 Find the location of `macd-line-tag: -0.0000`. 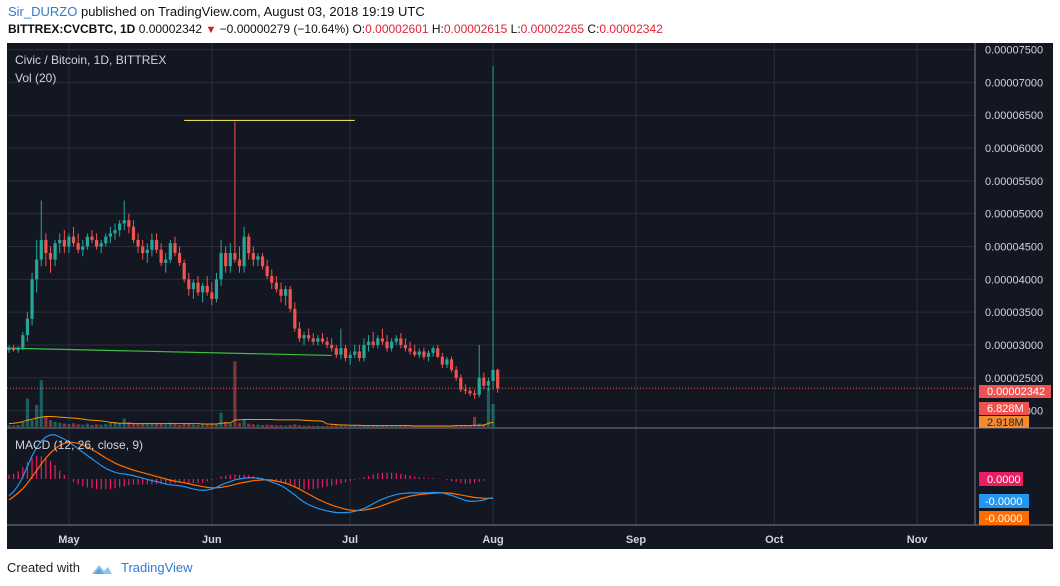

macd-line-tag: -0.0000 is located at coordinates (1004, 501).